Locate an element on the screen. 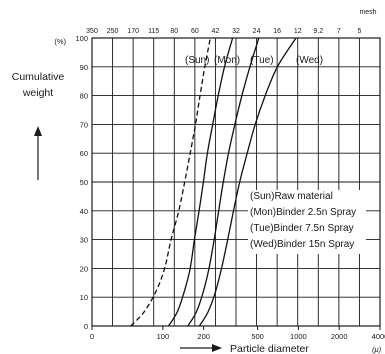 This screenshot has width=385, height=354. x-unit-label: (μ) is located at coordinates (377, 349).